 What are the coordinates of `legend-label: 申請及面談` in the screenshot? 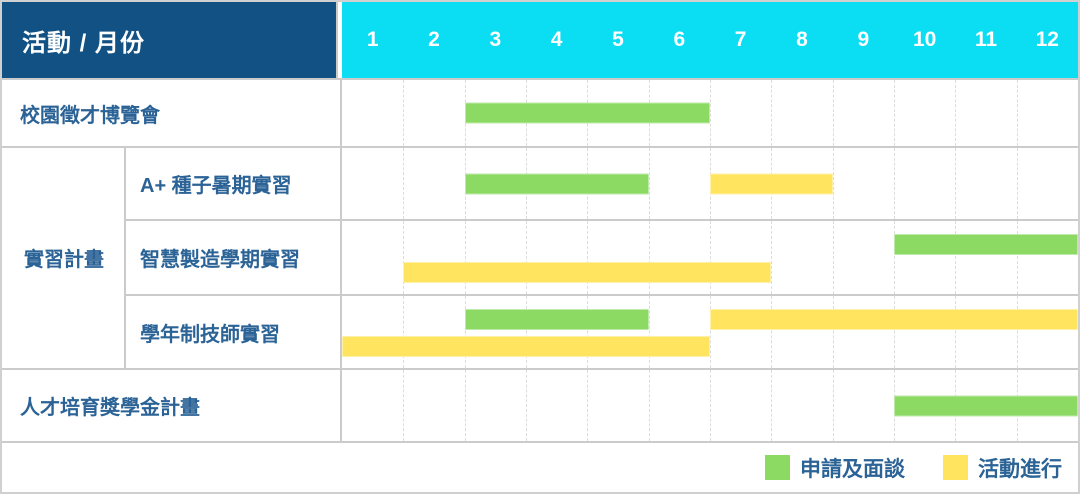 It's located at (852, 469).